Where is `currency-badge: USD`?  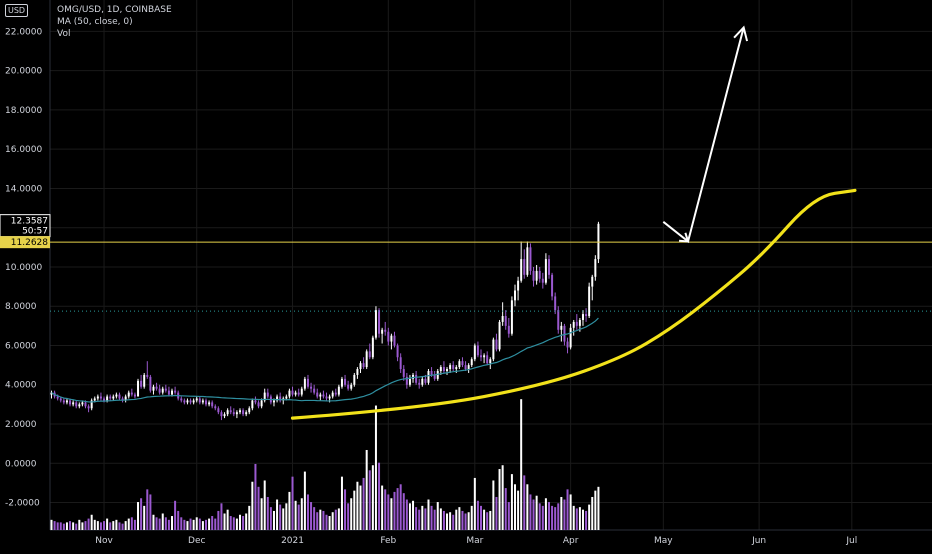
currency-badge: USD is located at coordinates (17, 10).